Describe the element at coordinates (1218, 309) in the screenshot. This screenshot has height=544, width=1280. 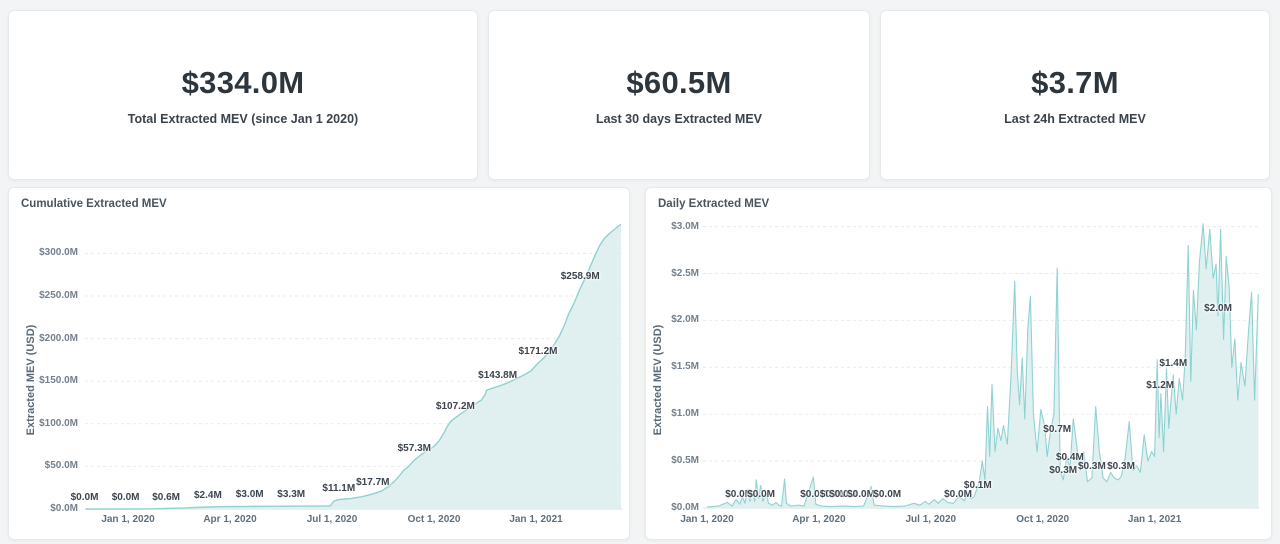
I see `data-label: $2.0M` at that location.